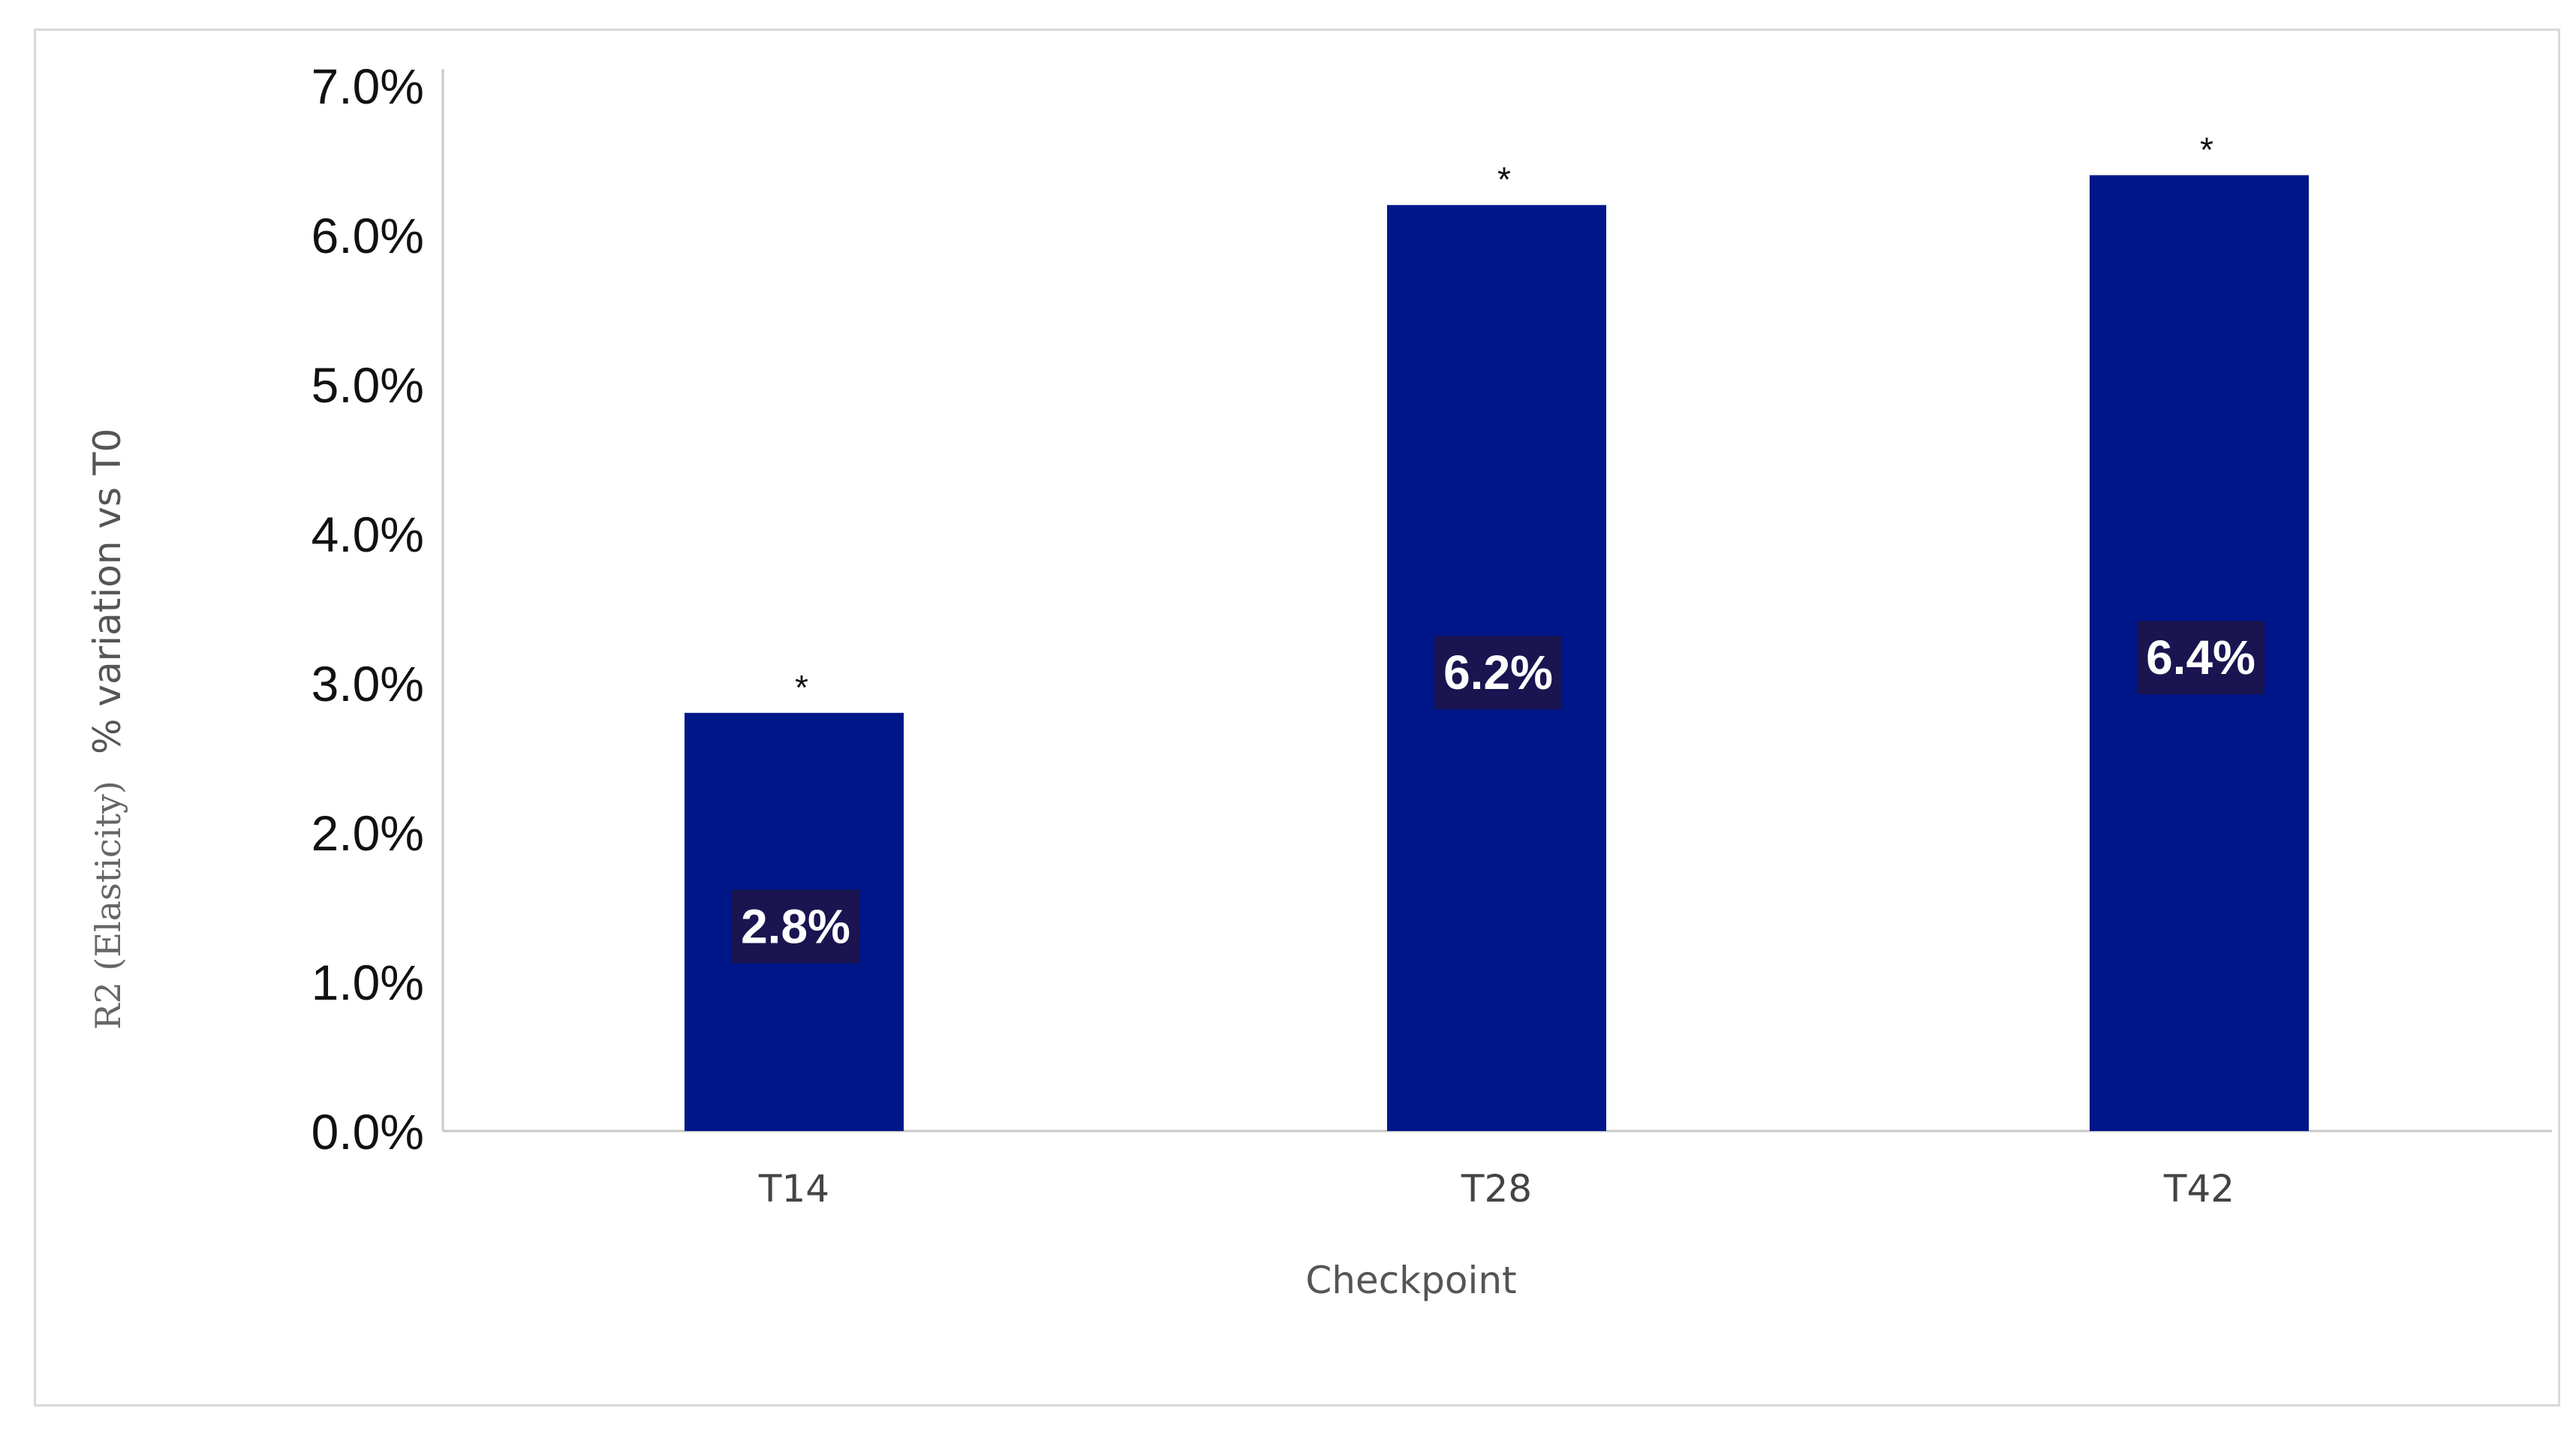 The height and width of the screenshot is (1435, 2576). What do you see at coordinates (367, 534) in the screenshot?
I see `y-tick-label: 4.0%` at bounding box center [367, 534].